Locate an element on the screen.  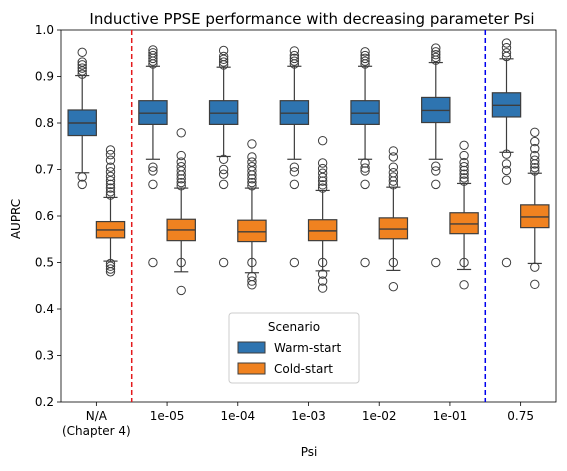
legend: Scenario Warm-start Cold-start is located at coordinates (294, 348).